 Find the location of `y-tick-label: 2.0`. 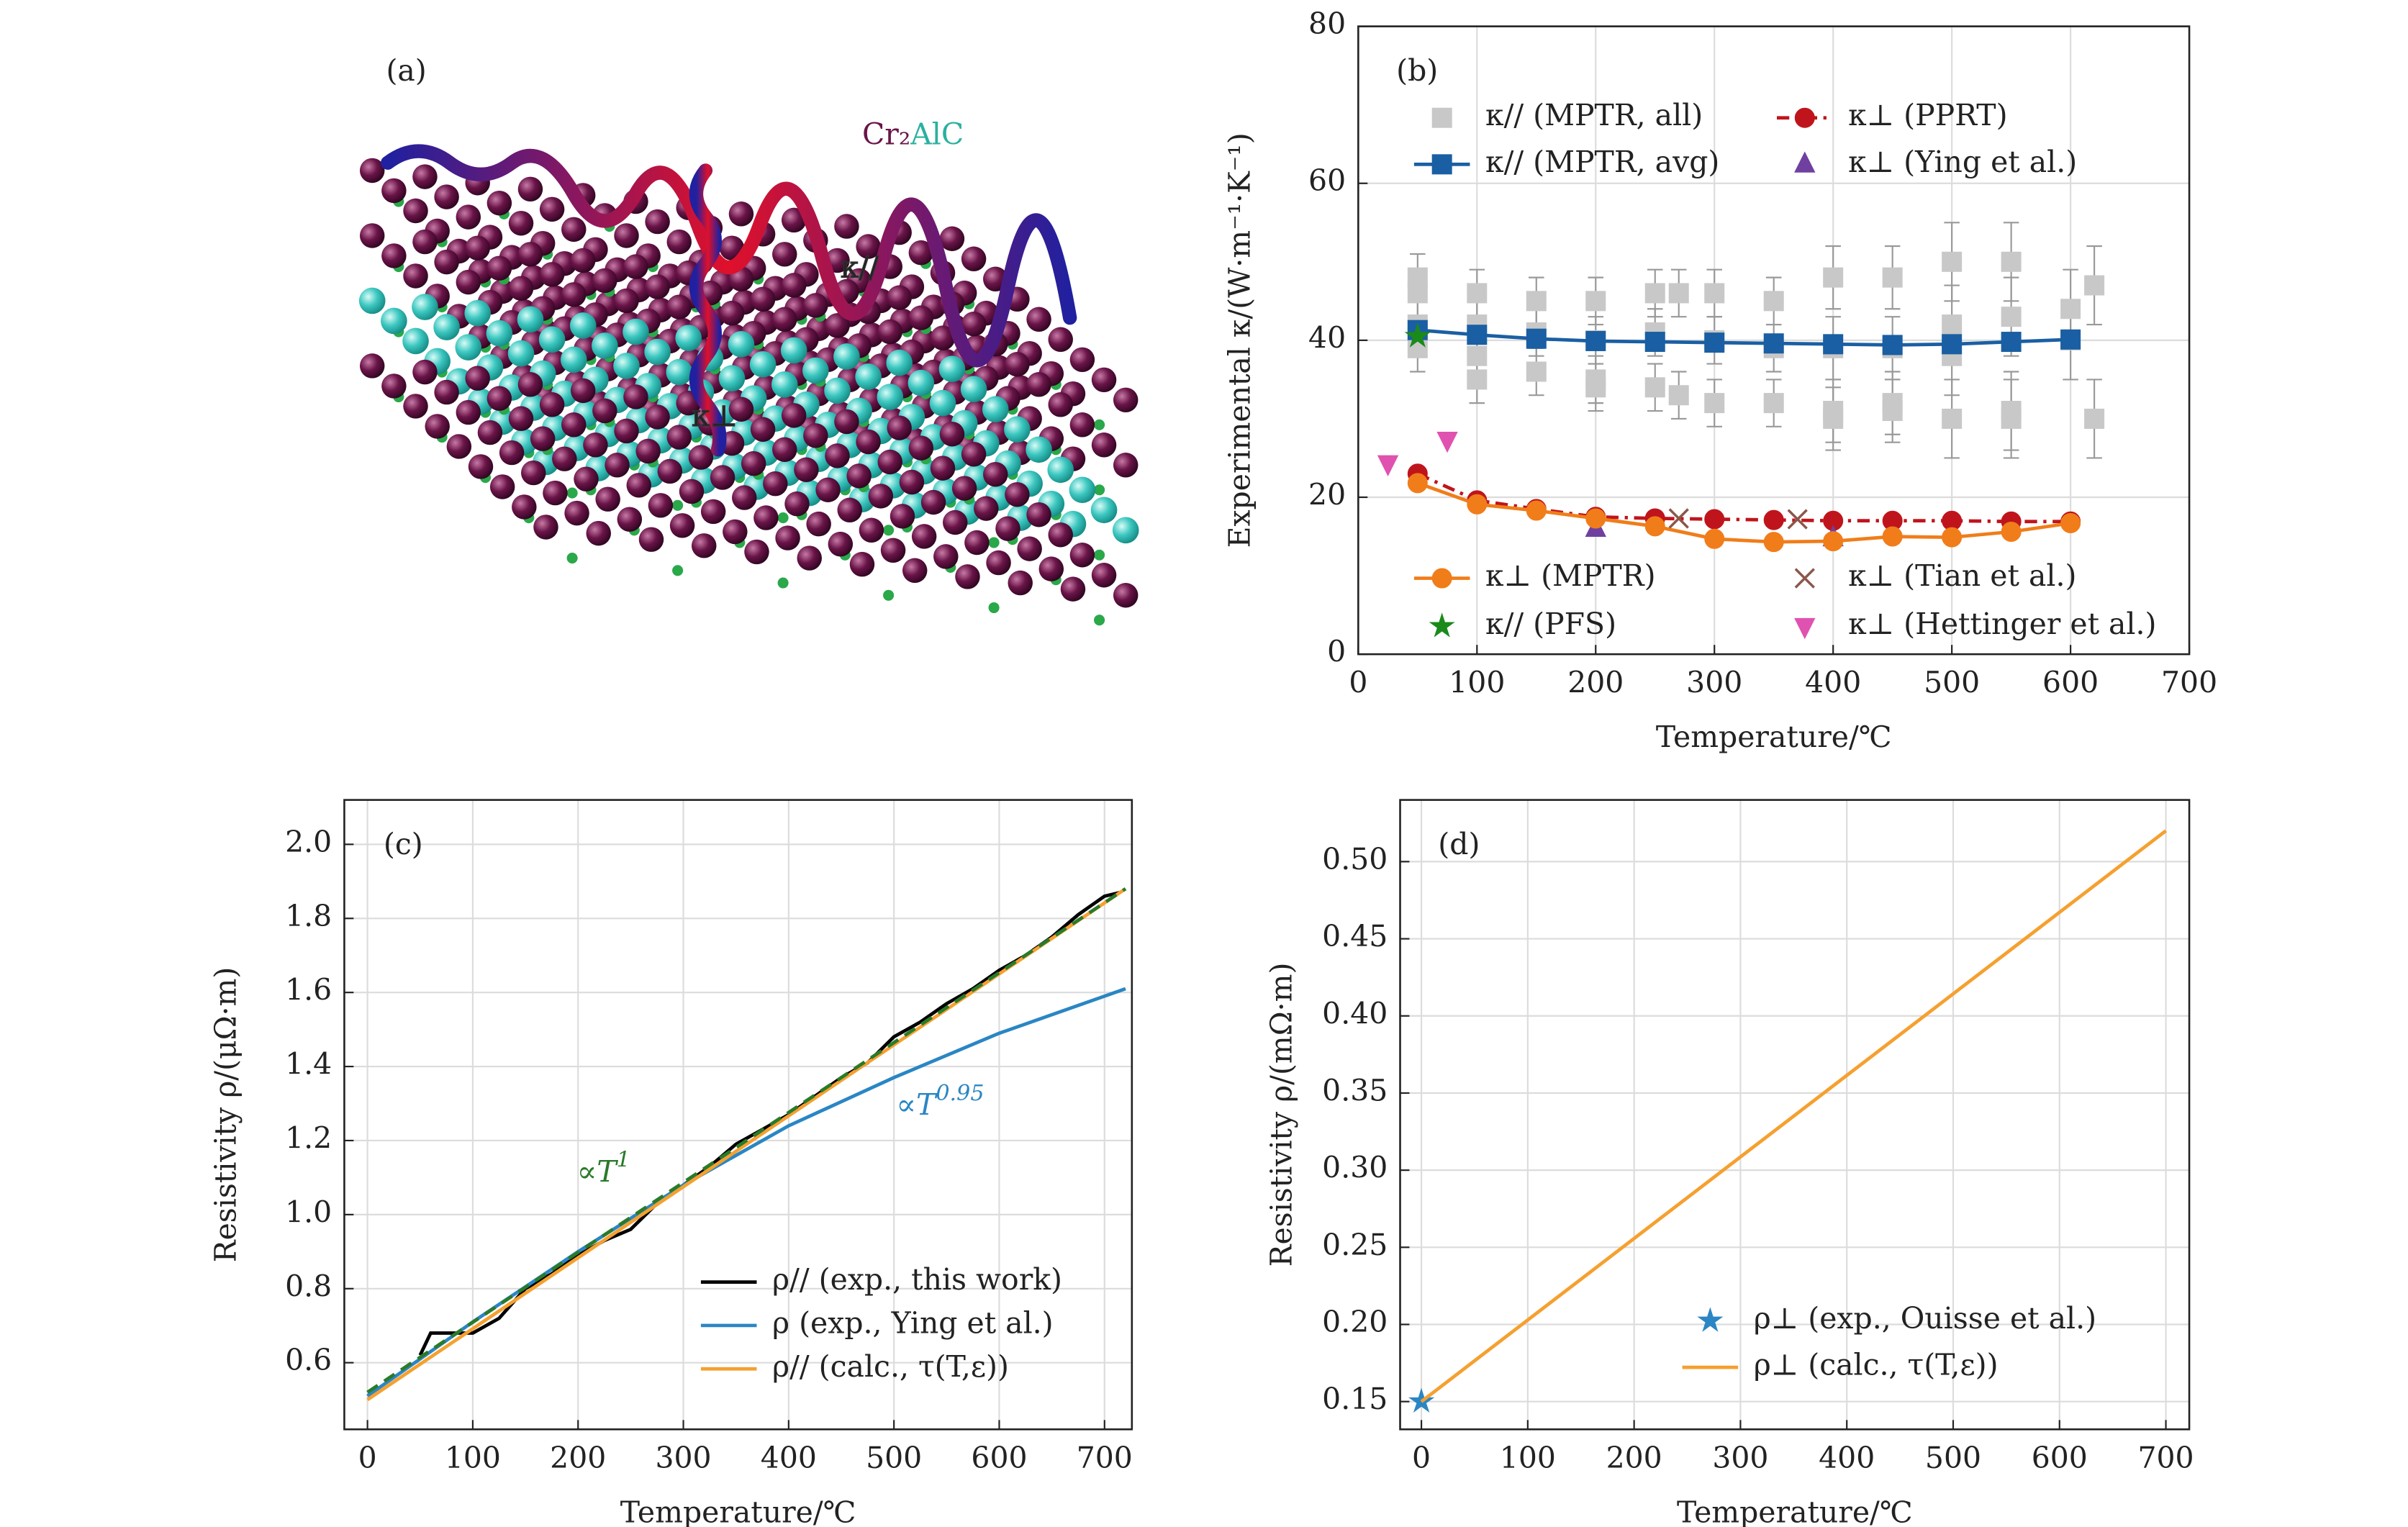

y-tick-label: 2.0 is located at coordinates (308, 842).